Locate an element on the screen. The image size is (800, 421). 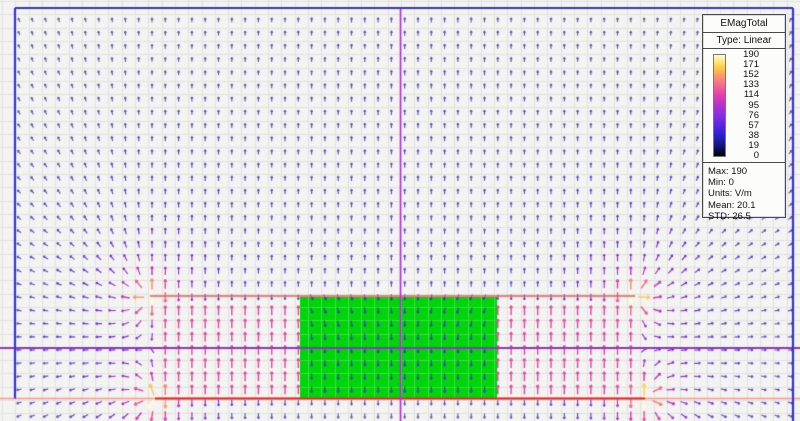
colorbar-tick-label: 190 is located at coordinates (751, 54).